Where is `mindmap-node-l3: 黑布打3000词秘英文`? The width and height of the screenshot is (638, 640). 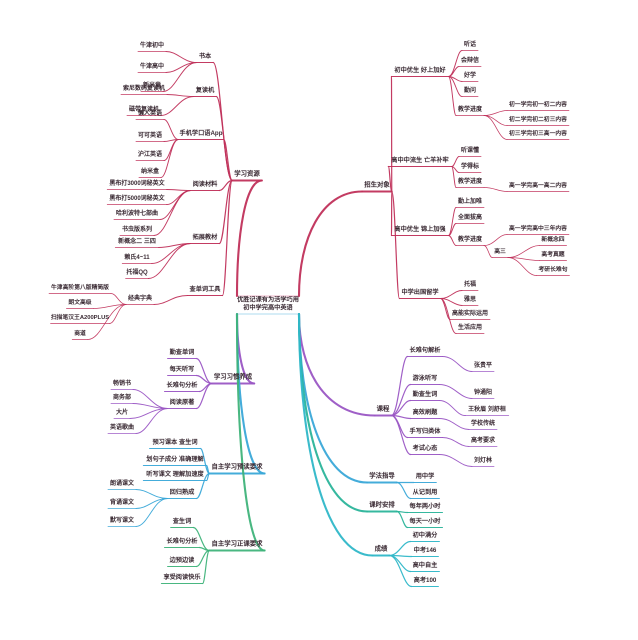 mindmap-node-l3: 黑布打3000词秘英文 is located at coordinates (137, 183).